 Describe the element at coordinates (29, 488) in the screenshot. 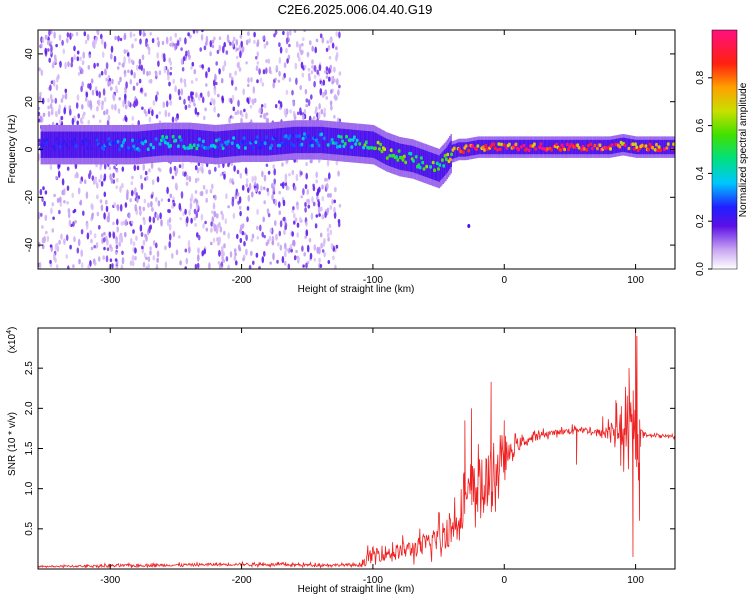

I see `snr-y-tick-label: 1.0` at that location.